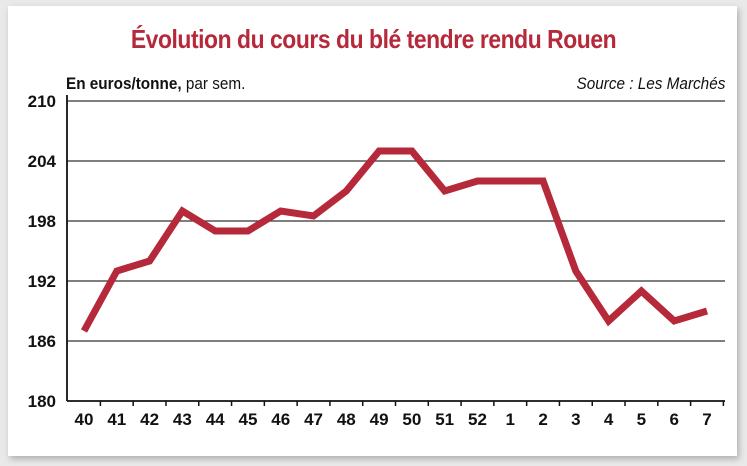 This screenshot has width=747, height=466. What do you see at coordinates (313, 419) in the screenshot?
I see `x-tick-label: 47` at bounding box center [313, 419].